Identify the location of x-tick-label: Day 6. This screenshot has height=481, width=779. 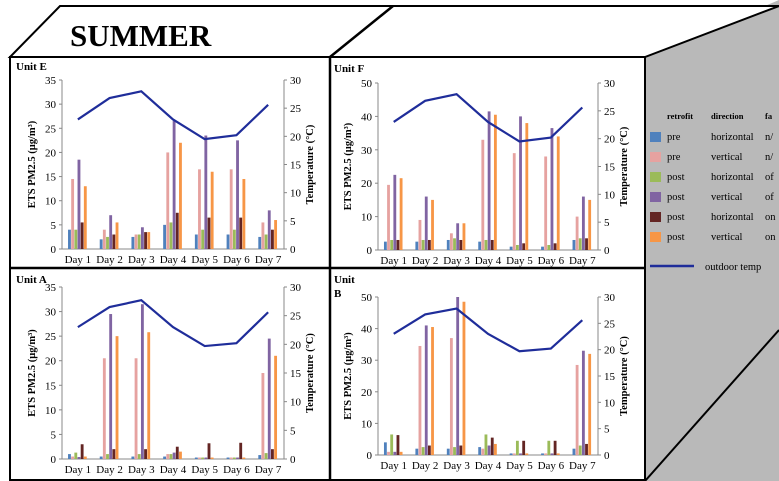
(236, 260).